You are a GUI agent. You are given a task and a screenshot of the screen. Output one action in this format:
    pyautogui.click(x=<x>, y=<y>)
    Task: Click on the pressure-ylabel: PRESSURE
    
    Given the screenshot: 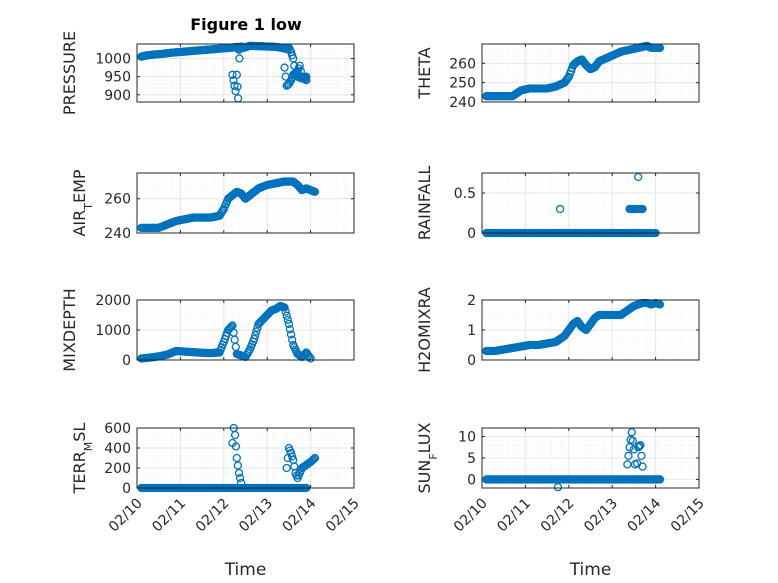 What is the action you would take?
    pyautogui.click(x=69, y=73)
    